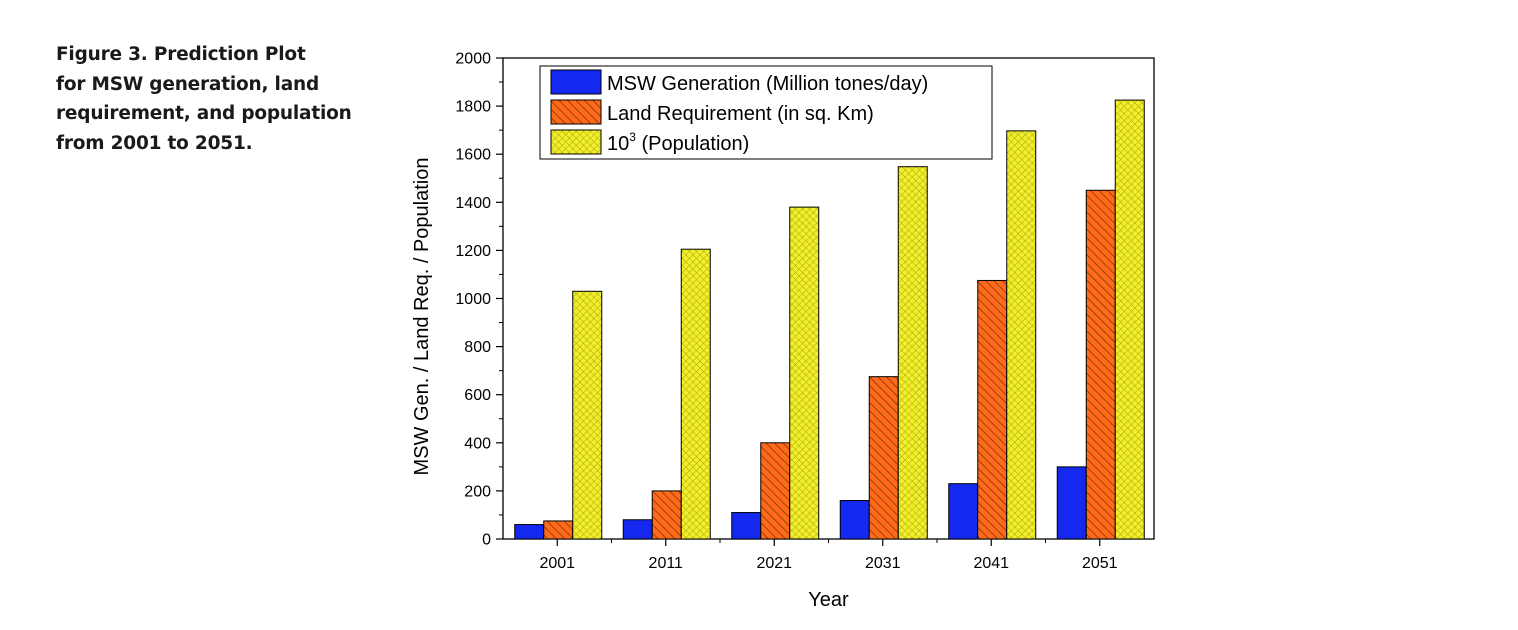  What do you see at coordinates (774, 563) in the screenshot?
I see `x-tick-label: 2021` at bounding box center [774, 563].